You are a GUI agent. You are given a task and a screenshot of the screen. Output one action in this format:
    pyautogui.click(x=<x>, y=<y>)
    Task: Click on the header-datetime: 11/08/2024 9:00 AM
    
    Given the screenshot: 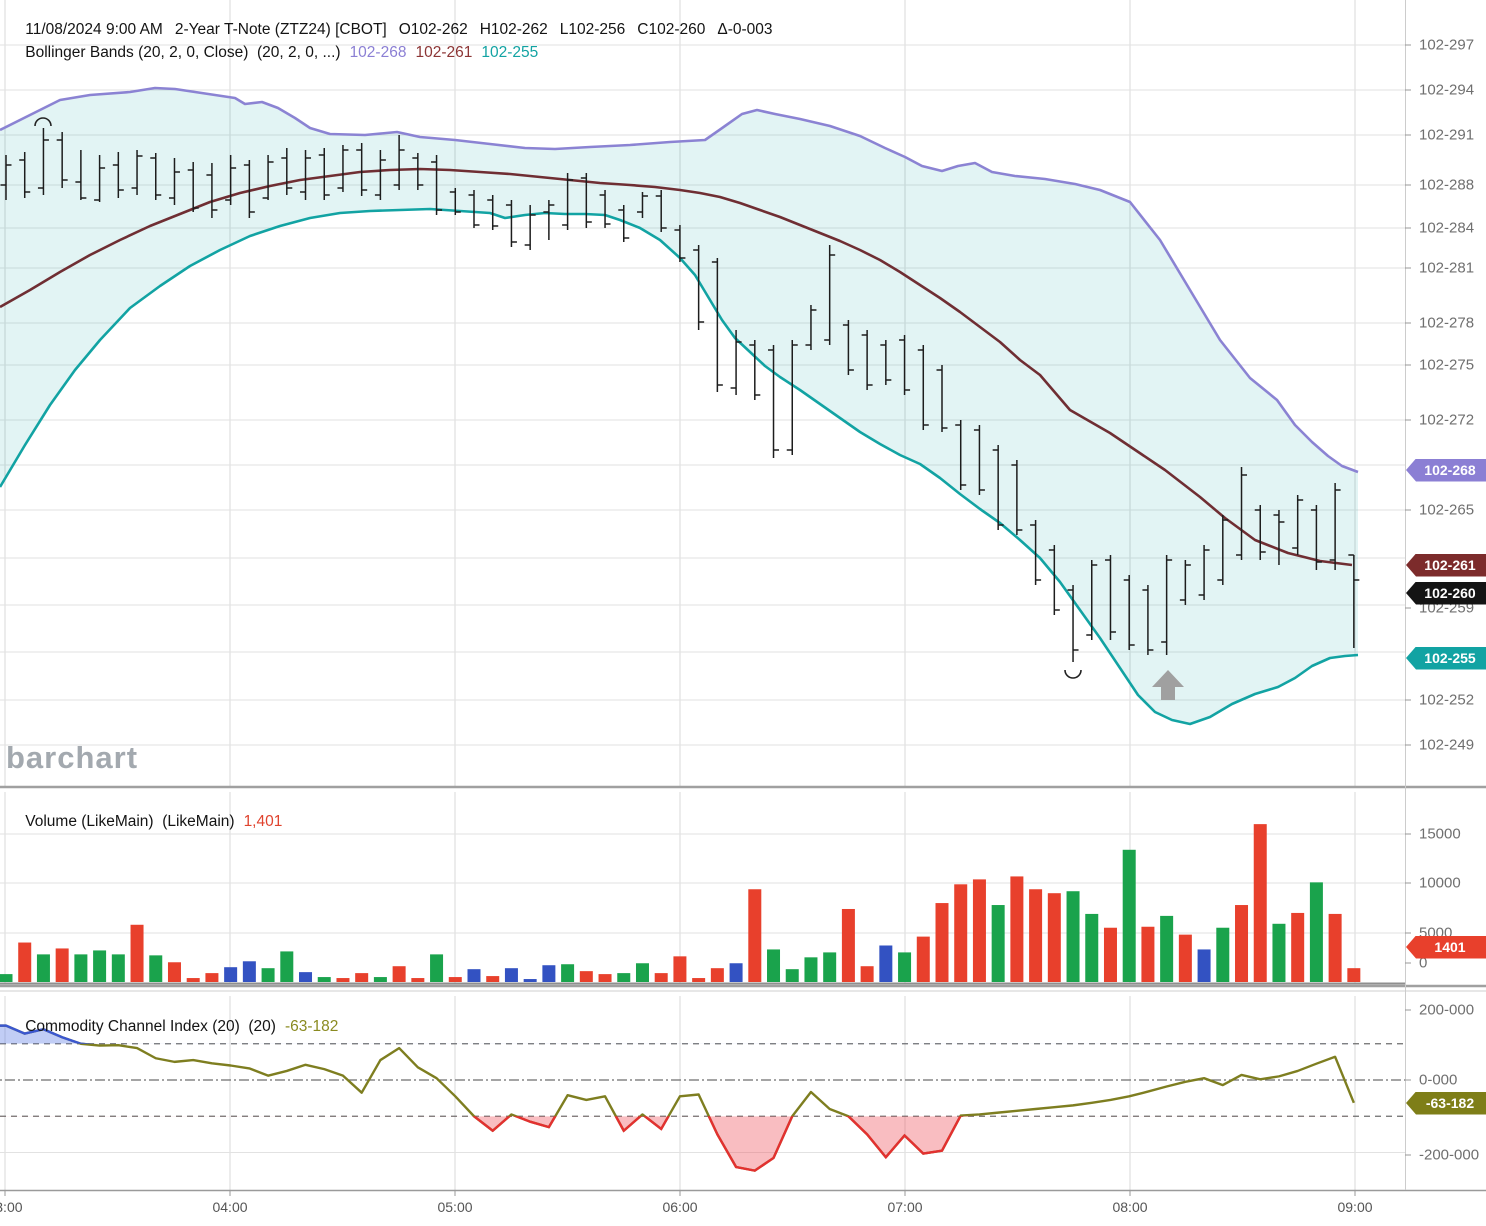 What is the action you would take?
    pyautogui.click(x=94, y=29)
    